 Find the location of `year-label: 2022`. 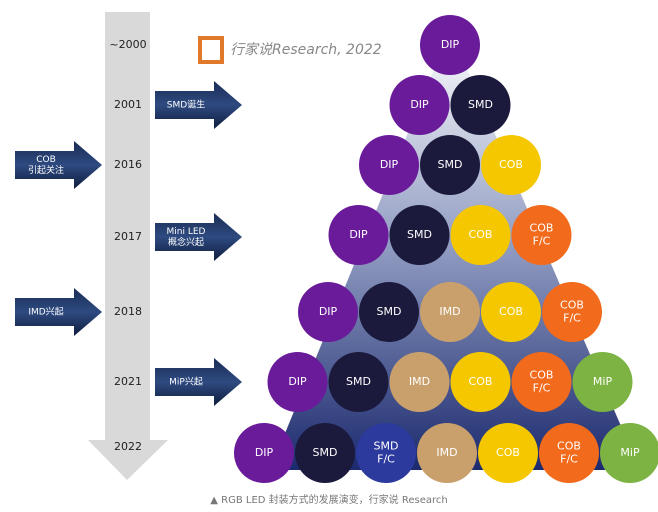

year-label: 2022 is located at coordinates (128, 446).